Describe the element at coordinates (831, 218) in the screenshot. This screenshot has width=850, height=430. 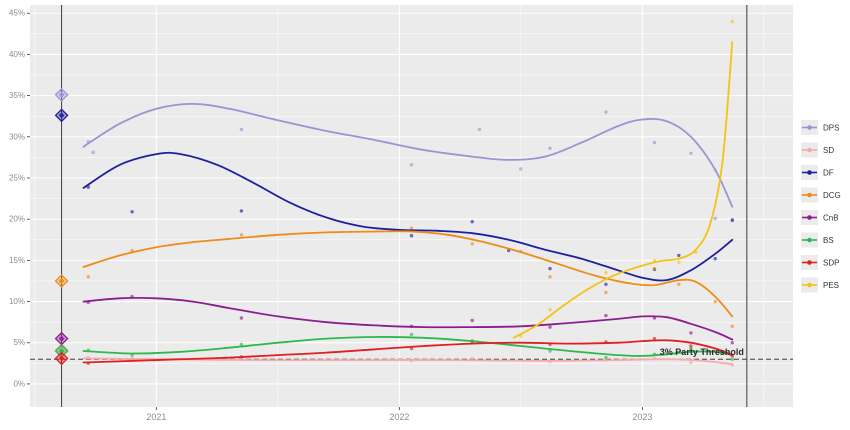
I see `legend-label-CnB: CnB` at that location.